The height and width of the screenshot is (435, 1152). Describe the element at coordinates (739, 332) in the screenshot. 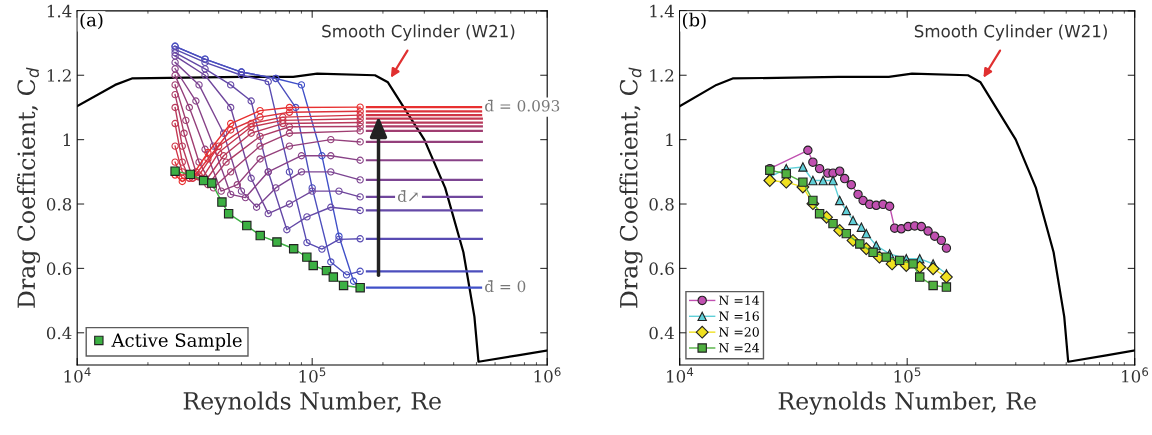

I see `legend-label: N =20` at that location.